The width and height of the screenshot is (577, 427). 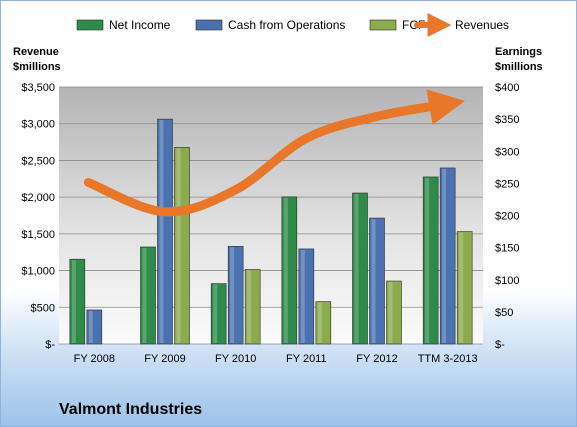 I want to click on left-tick-label: $3,000, so click(x=38, y=125).